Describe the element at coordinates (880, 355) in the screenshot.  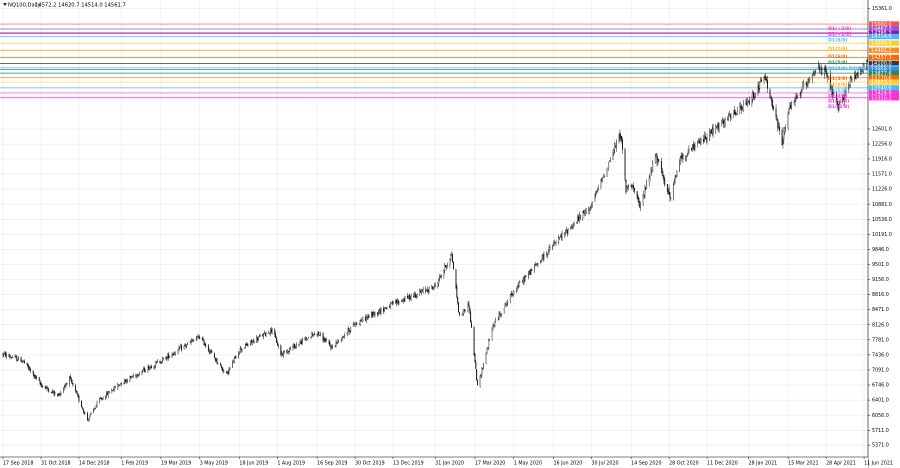
I see `price-tick-label: 7436.0` at that location.